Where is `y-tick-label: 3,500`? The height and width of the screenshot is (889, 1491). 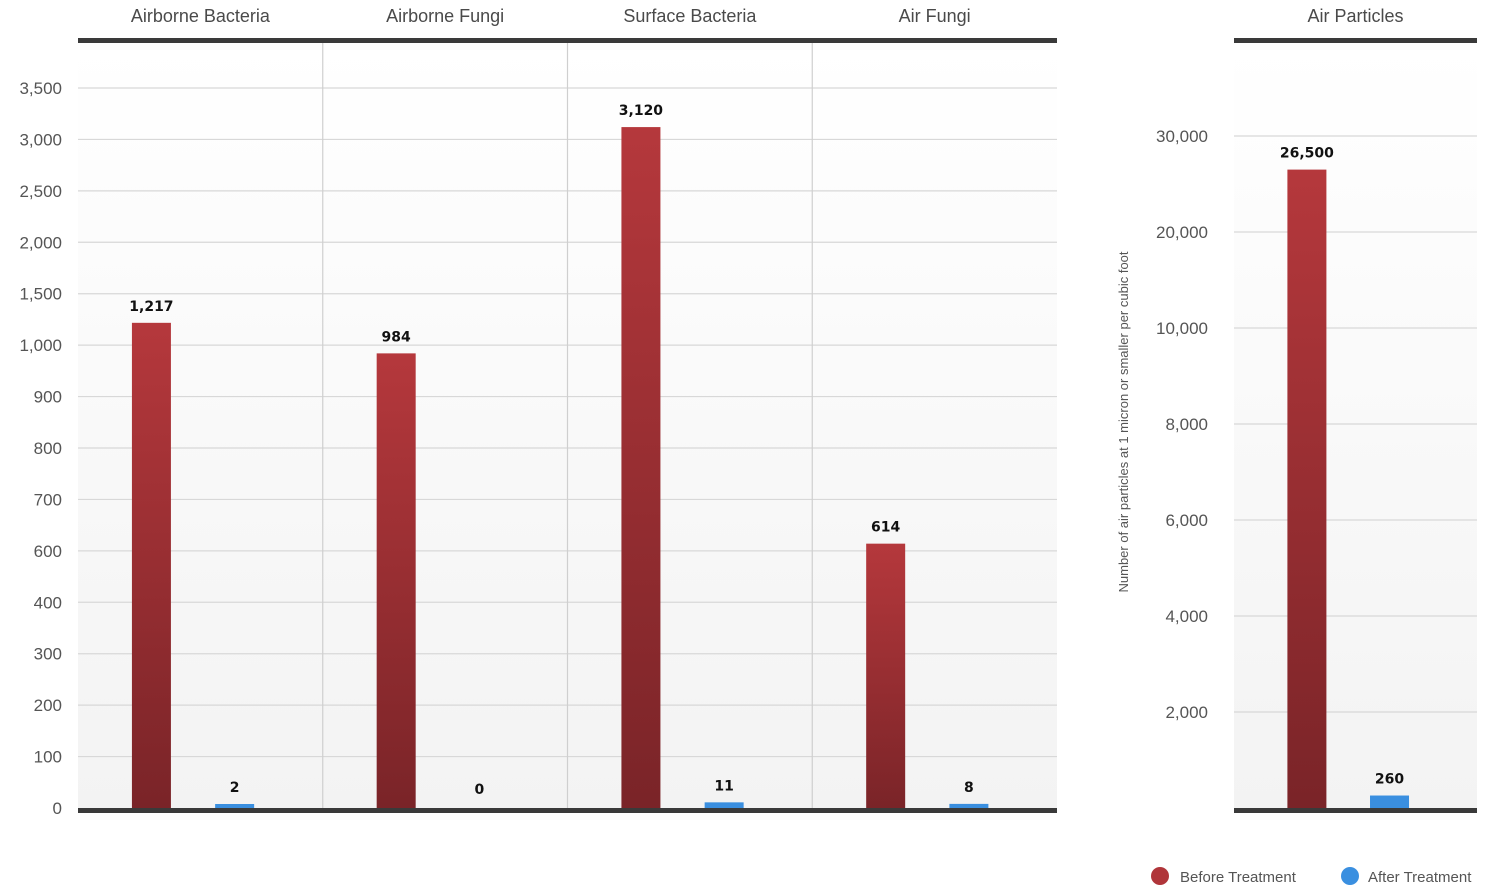 y-tick-label: 3,500 is located at coordinates (40, 88).